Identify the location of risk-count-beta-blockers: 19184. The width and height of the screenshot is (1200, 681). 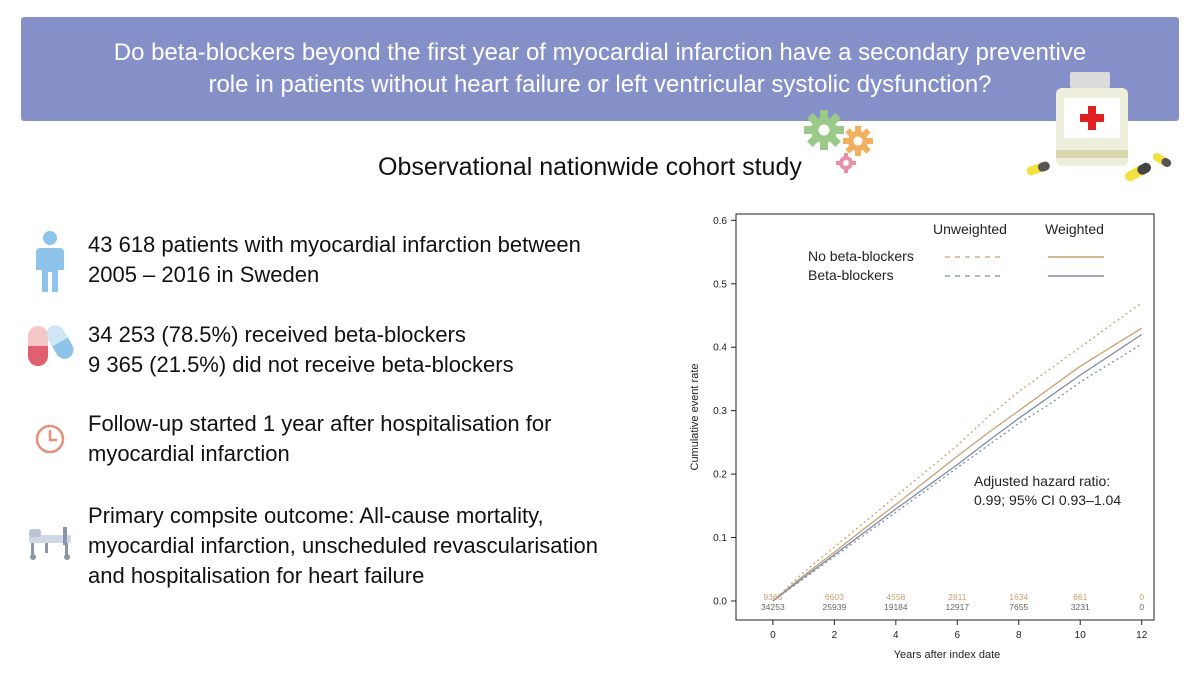
(896, 607).